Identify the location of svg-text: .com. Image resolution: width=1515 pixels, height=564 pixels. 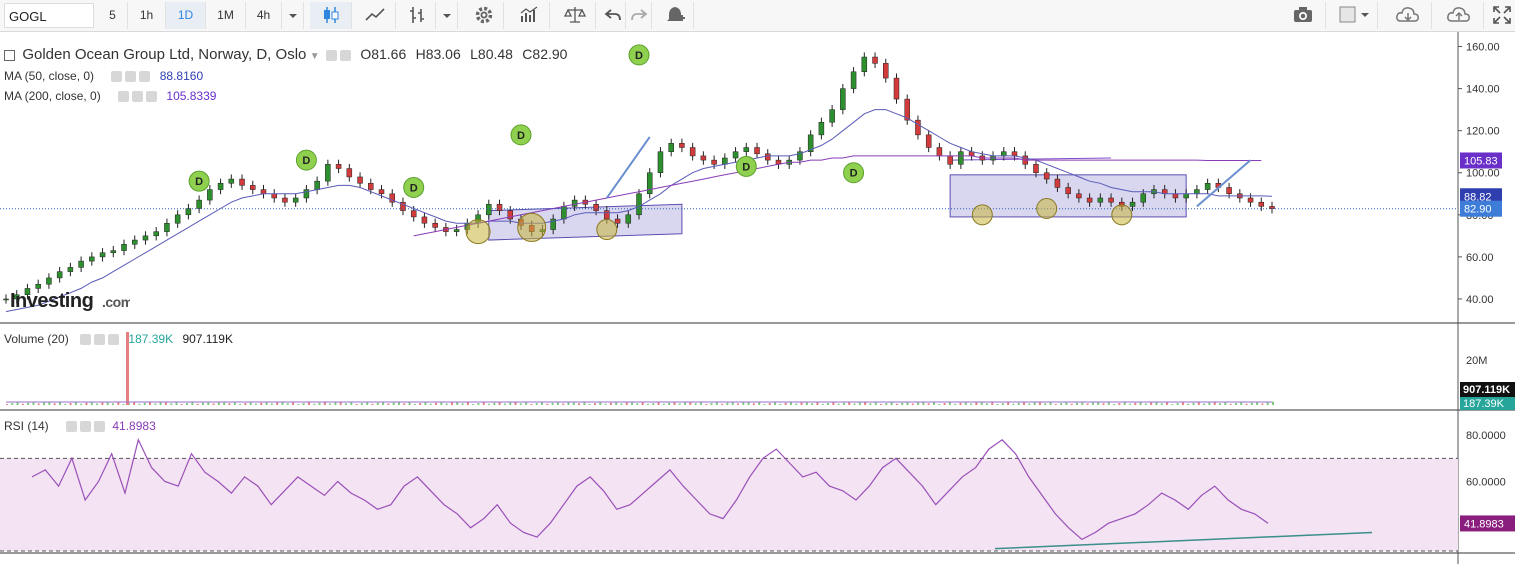
(116, 302).